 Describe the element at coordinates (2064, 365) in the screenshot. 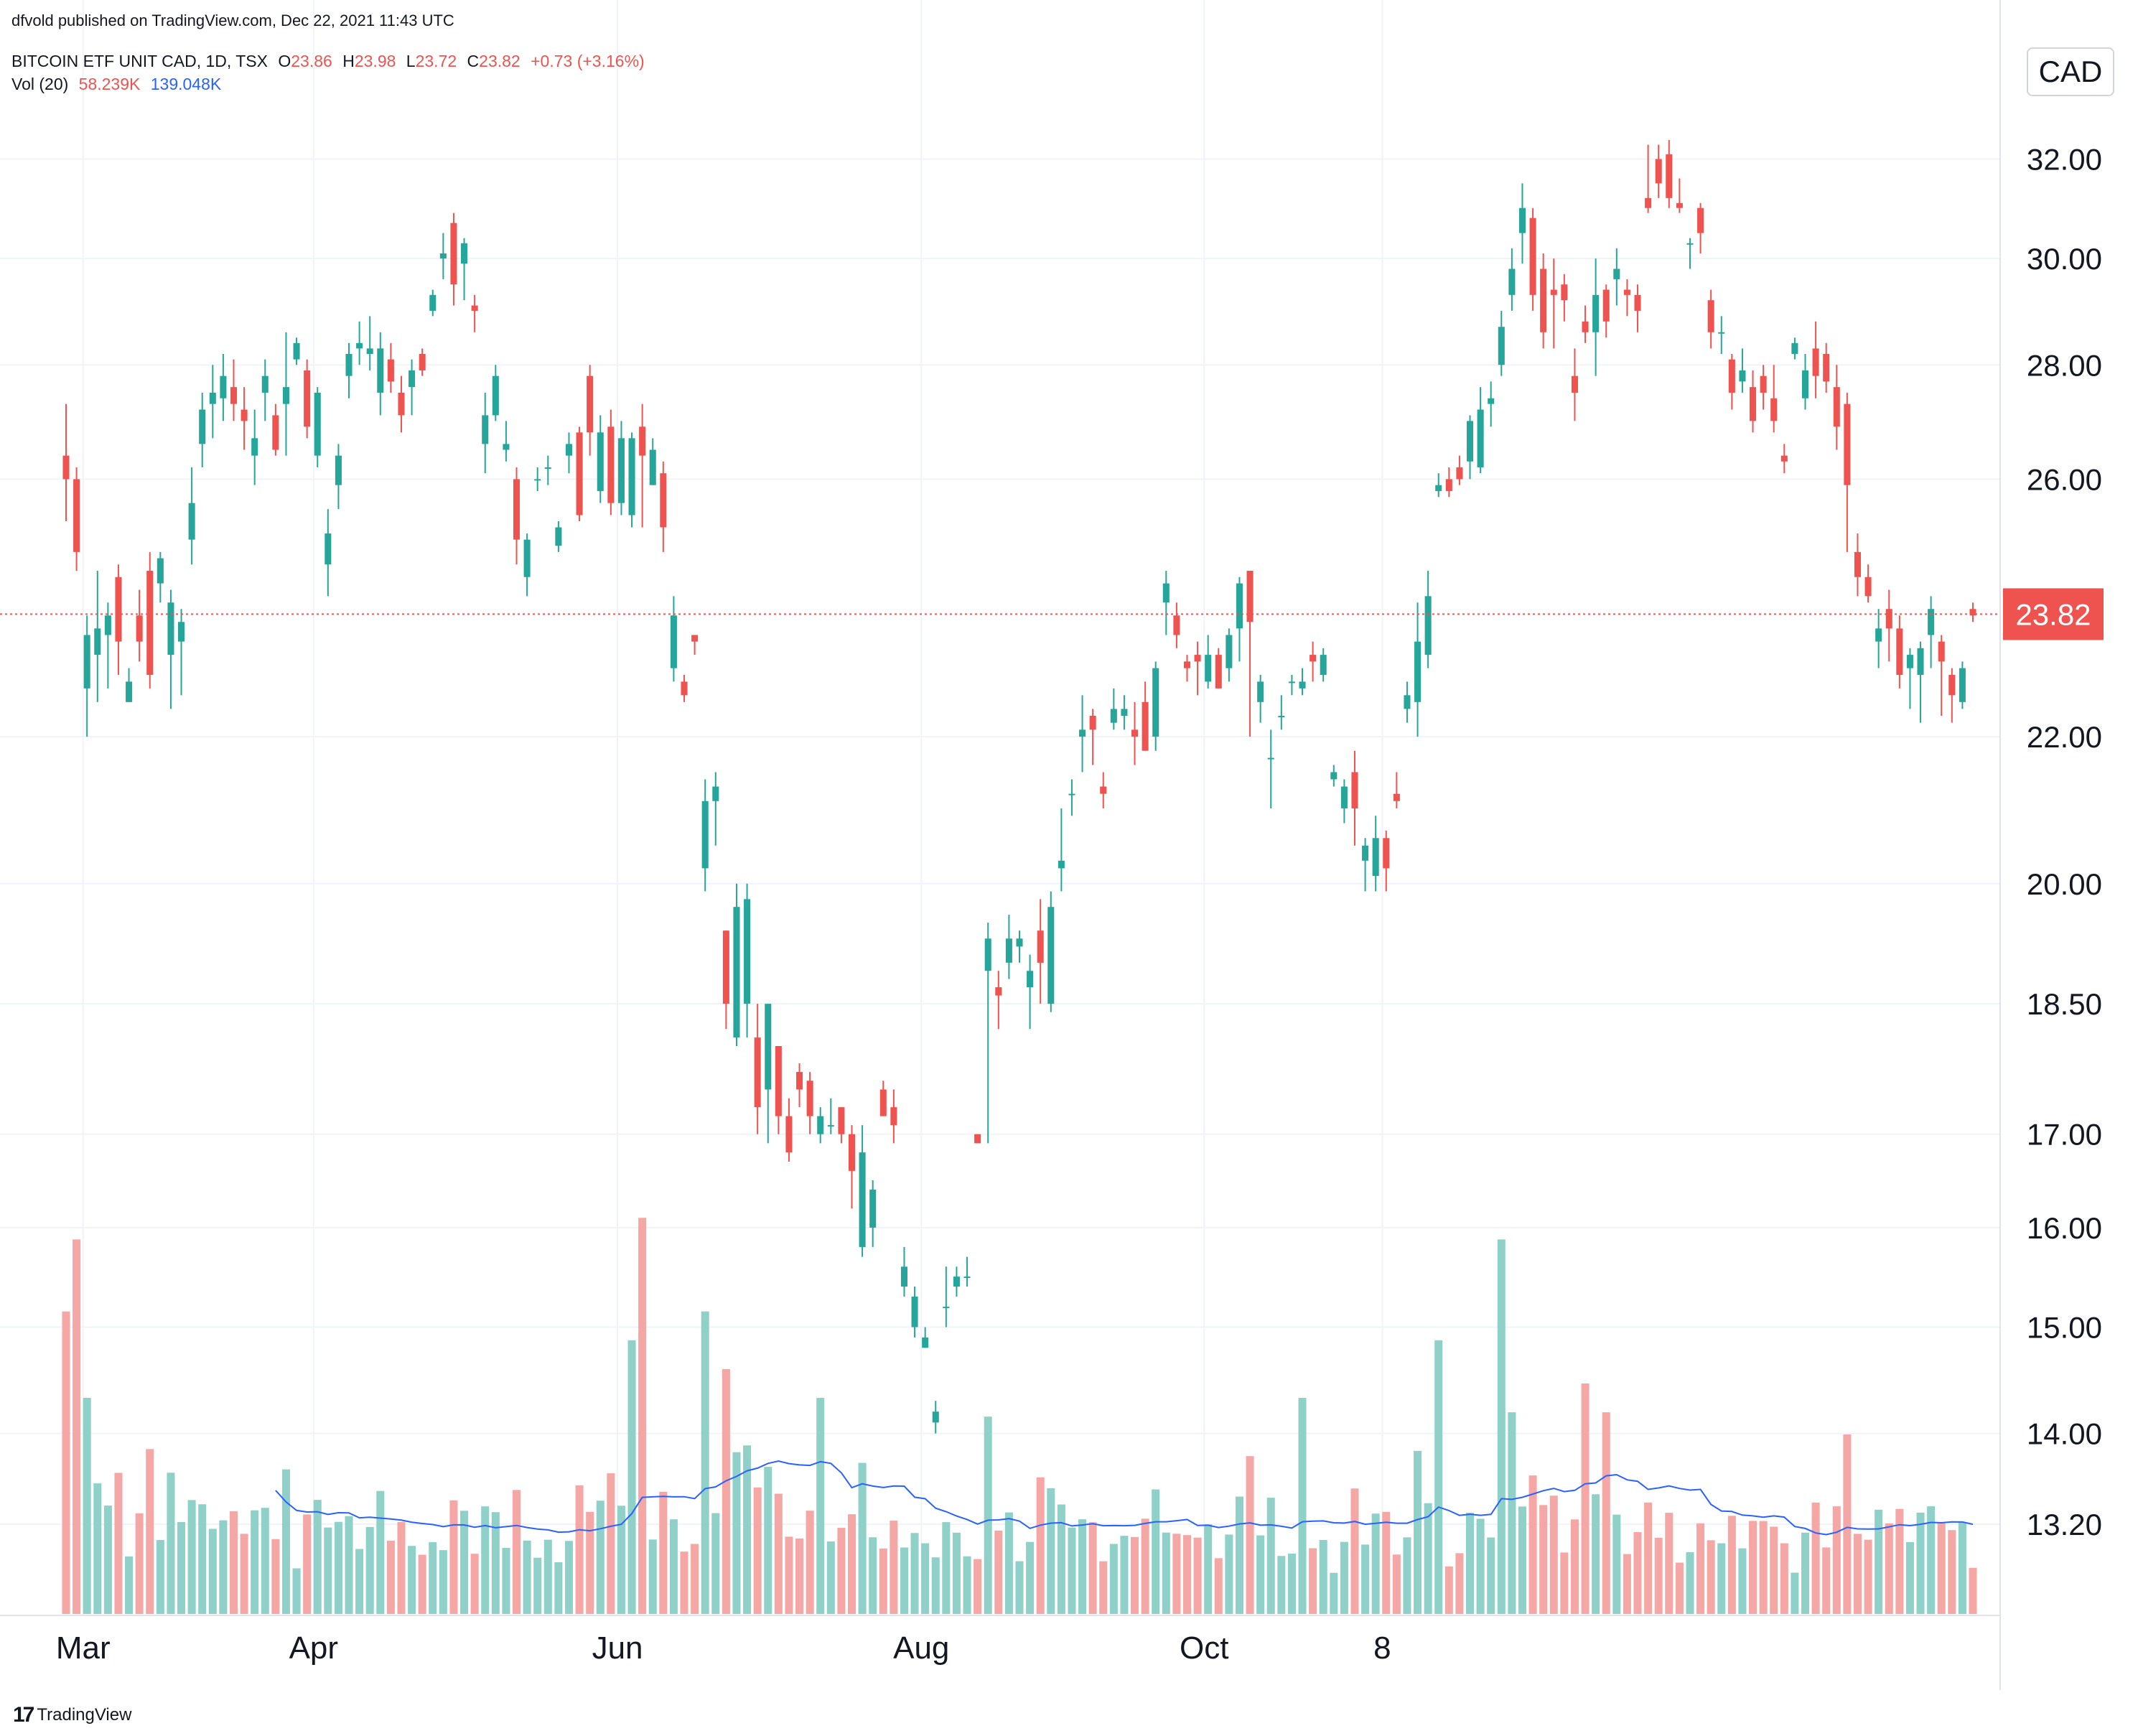

I see `price-tick-label: 28.00` at that location.